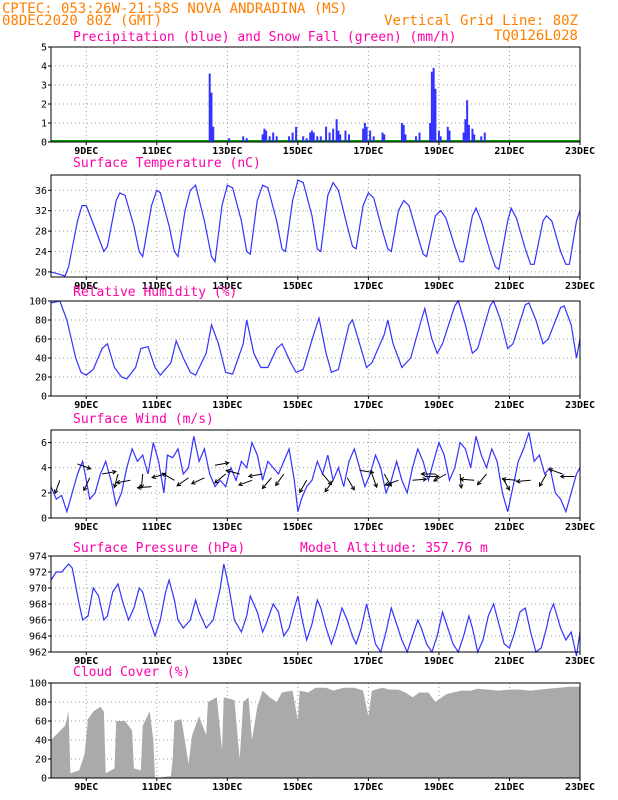  I want to click on y-tick-label: 966, so click(38, 621).